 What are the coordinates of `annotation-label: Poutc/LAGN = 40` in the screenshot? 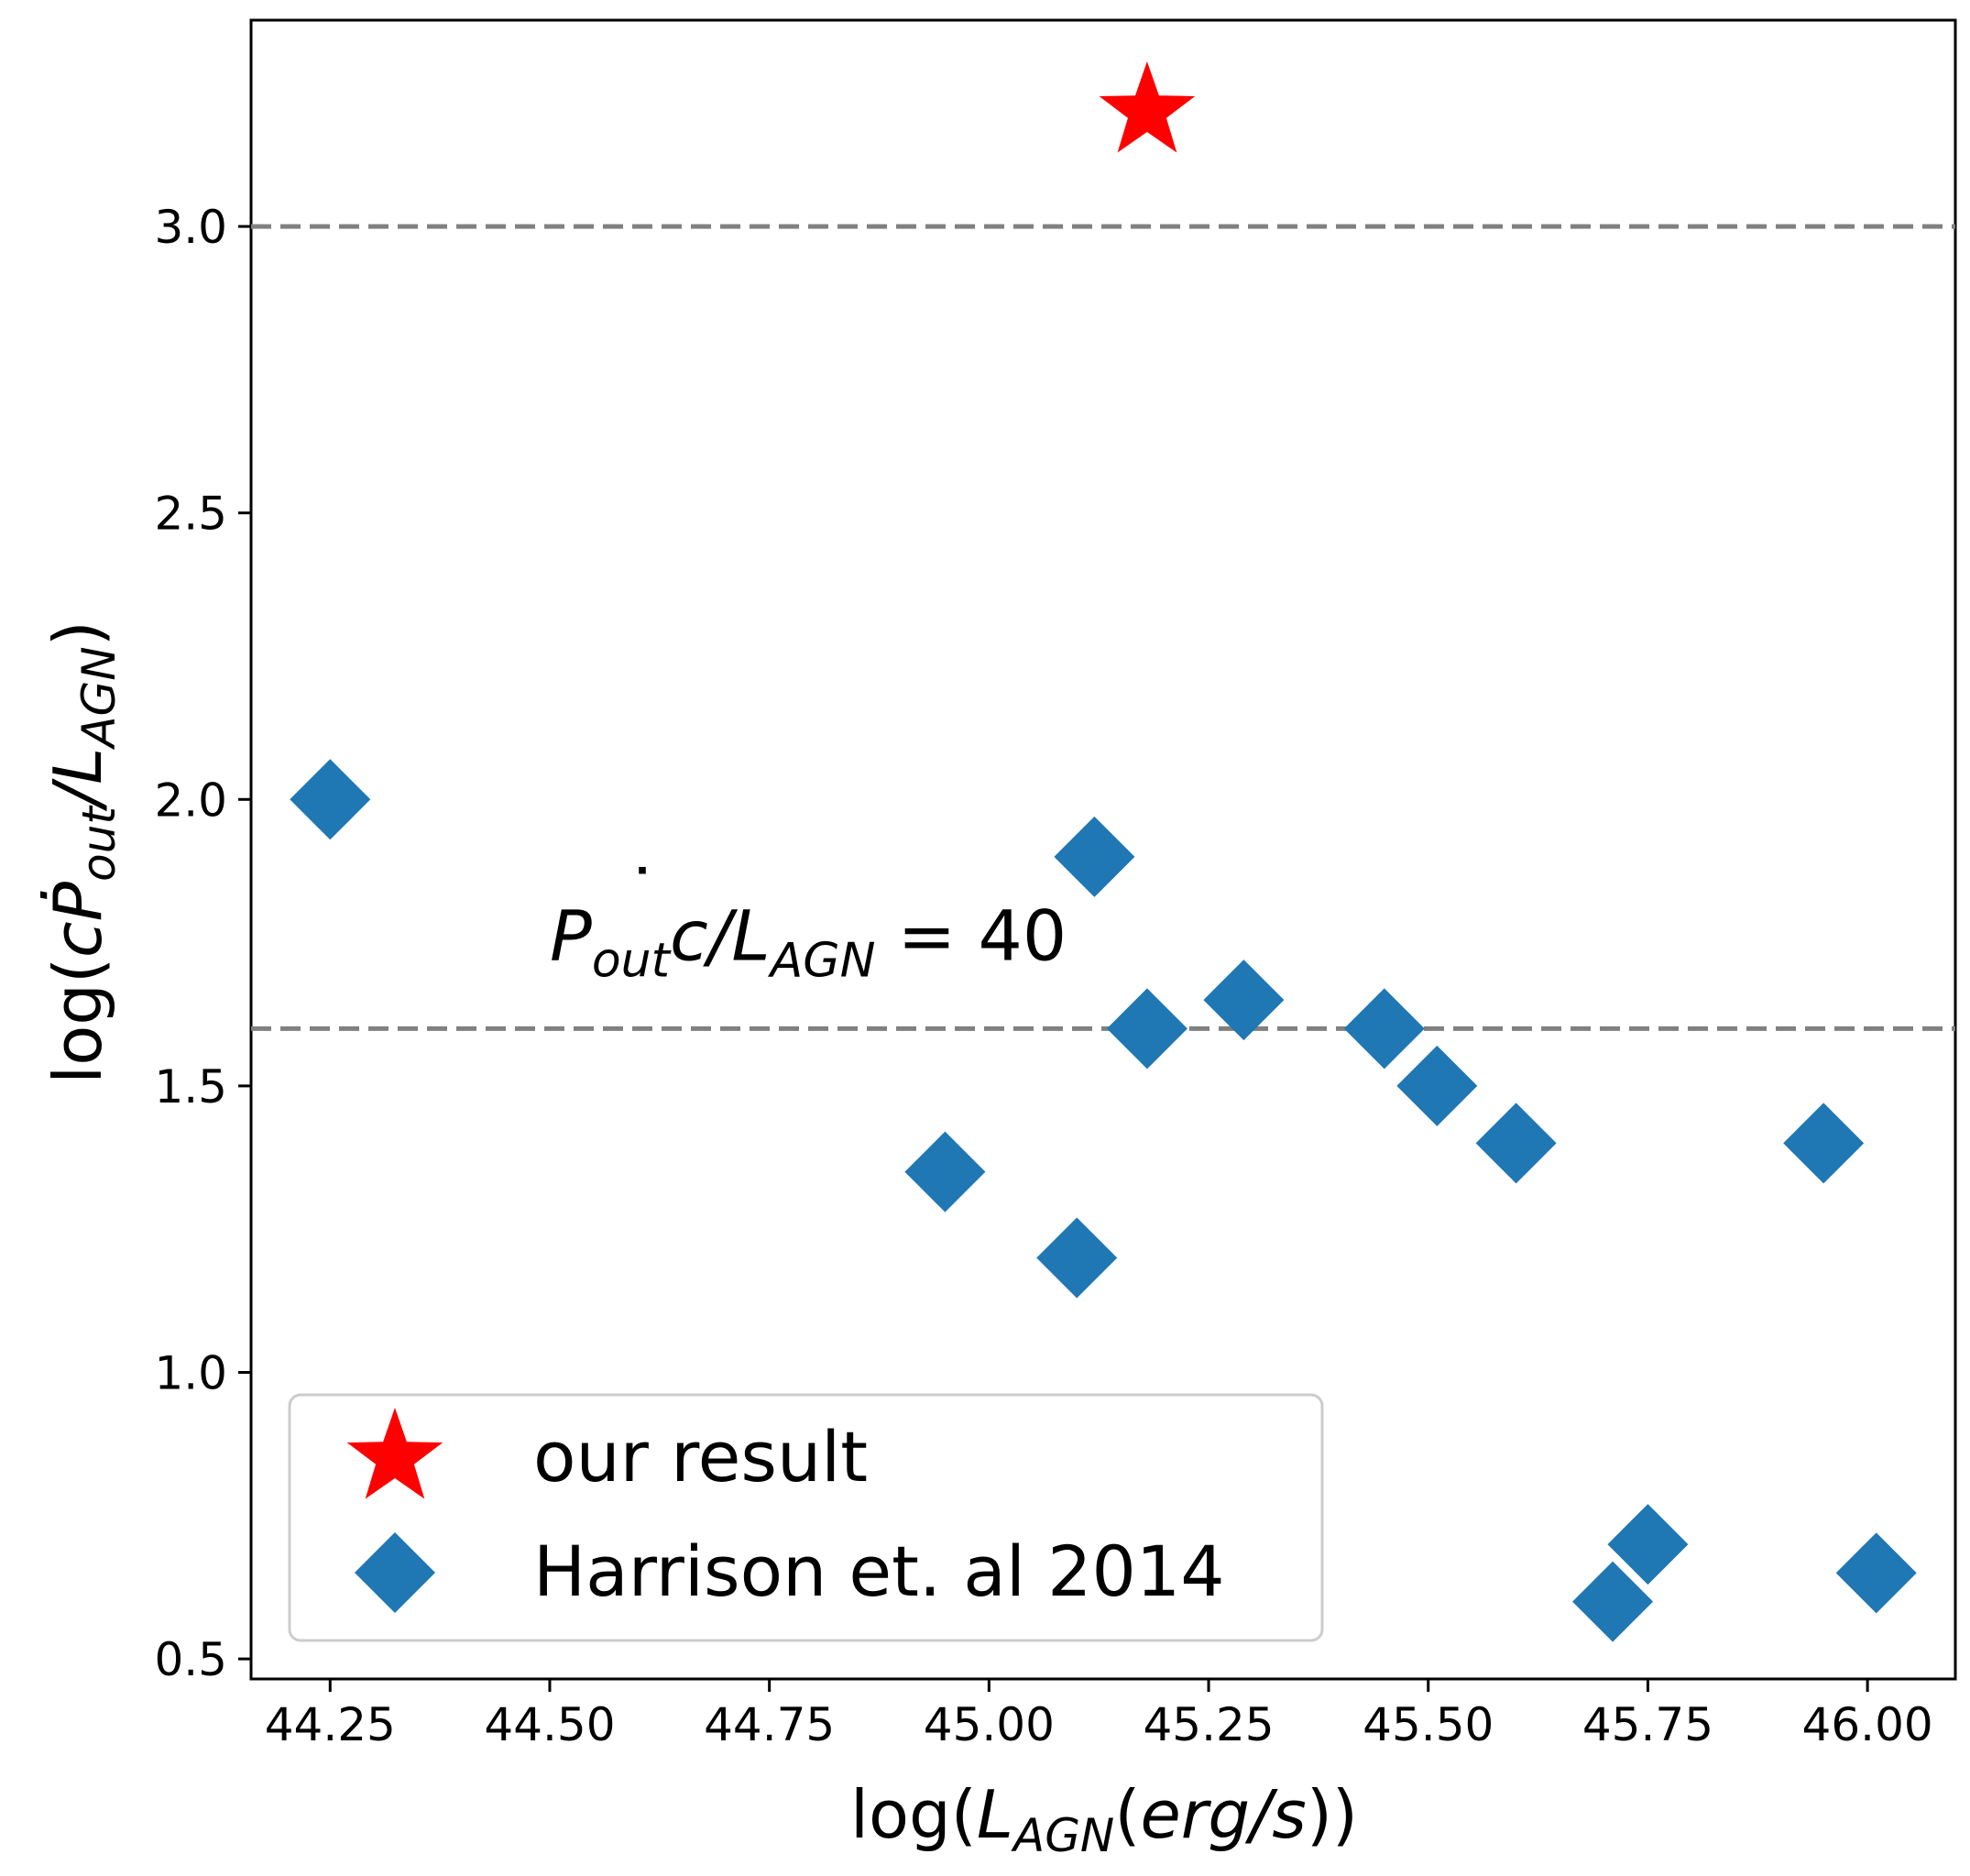 It's located at (808, 941).